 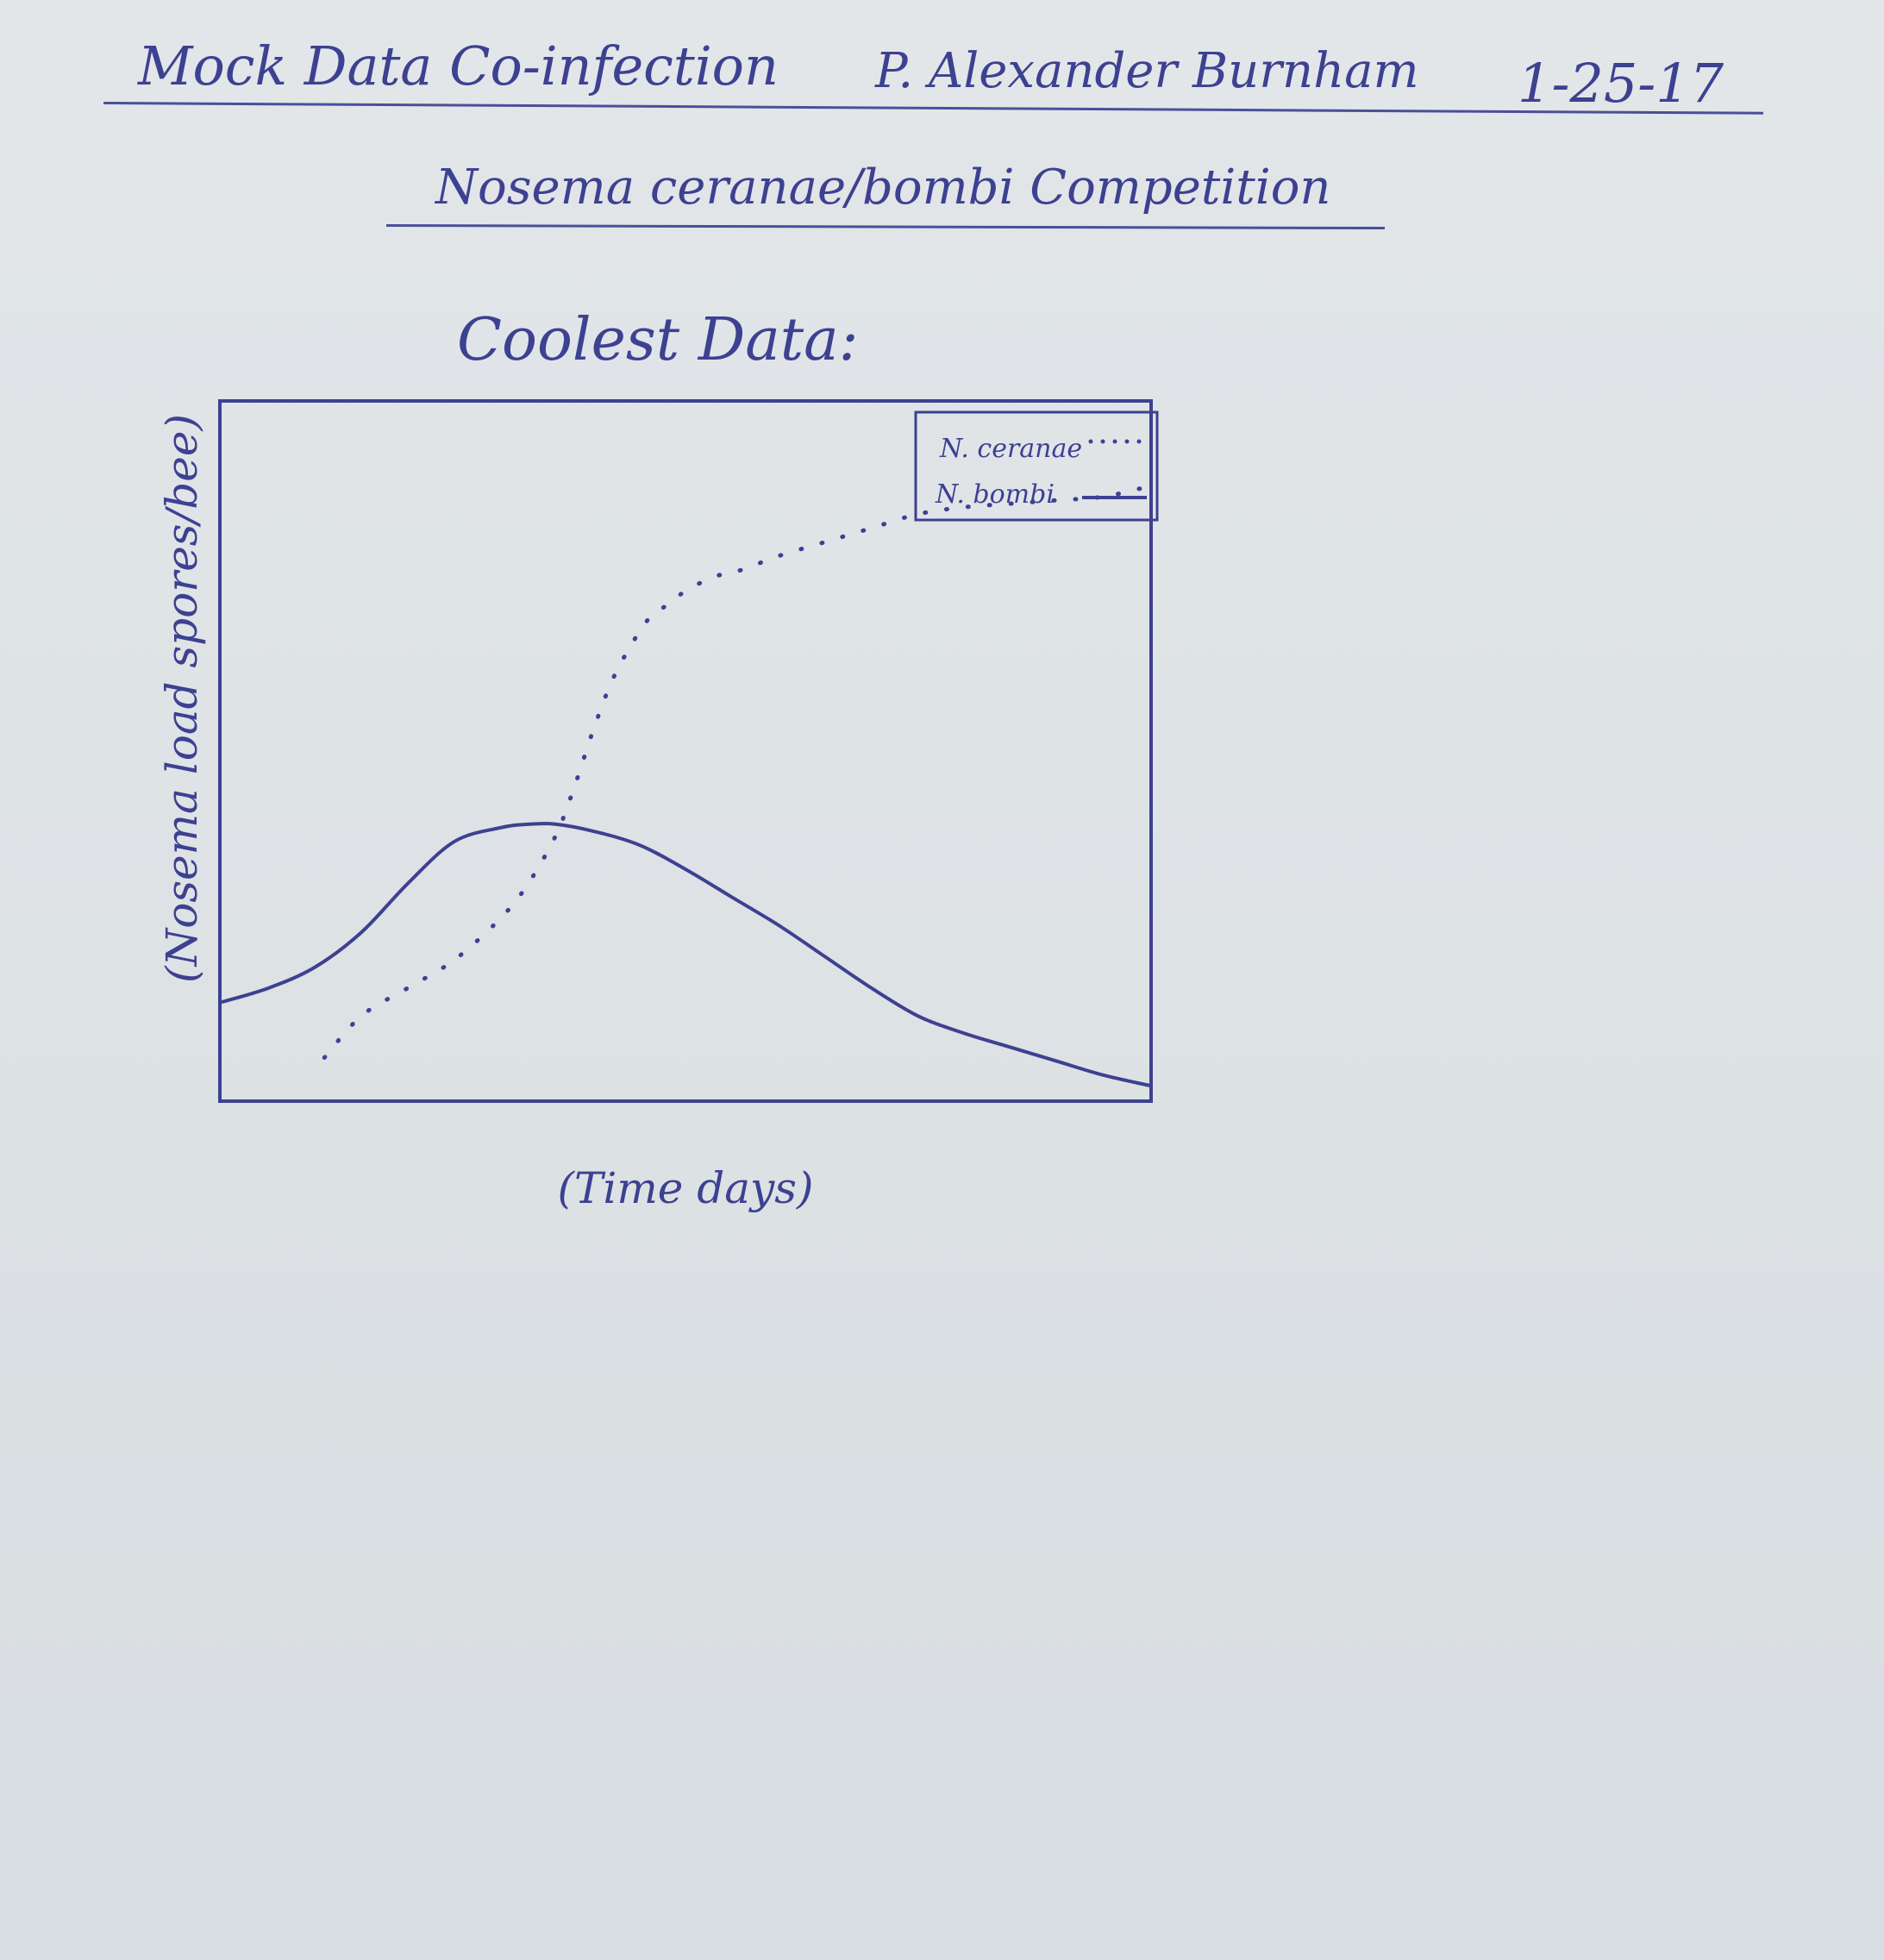 I want to click on legend-label-series-1: N. bombi, so click(x=995, y=494).